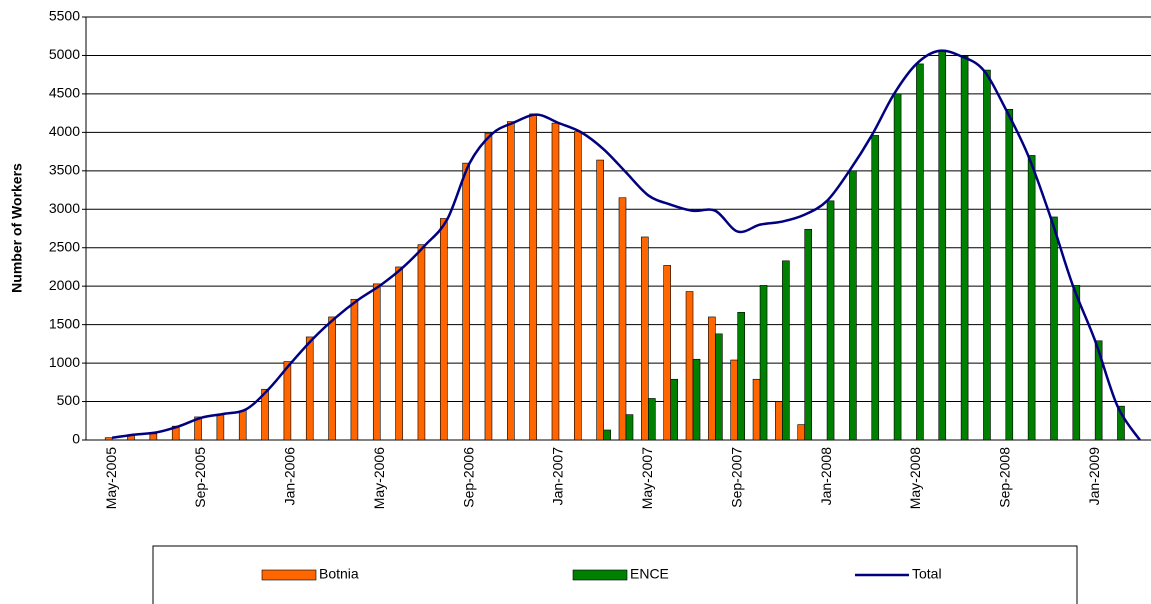 This screenshot has height=604, width=1151. Describe the element at coordinates (915, 478) in the screenshot. I see `x-tick-label: May-2008` at that location.